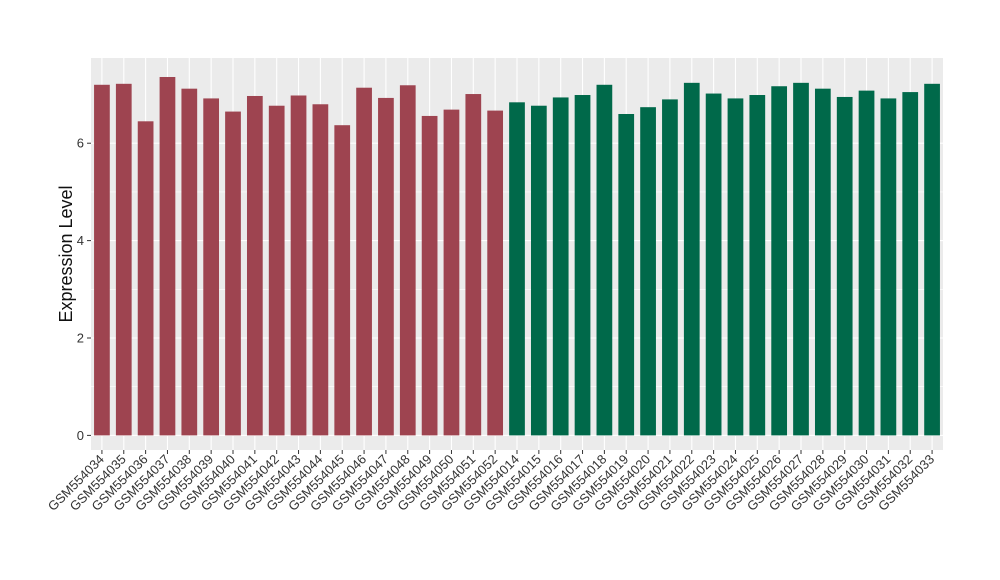  Describe the element at coordinates (779, 261) in the screenshot. I see `bar-GSM554026` at that location.